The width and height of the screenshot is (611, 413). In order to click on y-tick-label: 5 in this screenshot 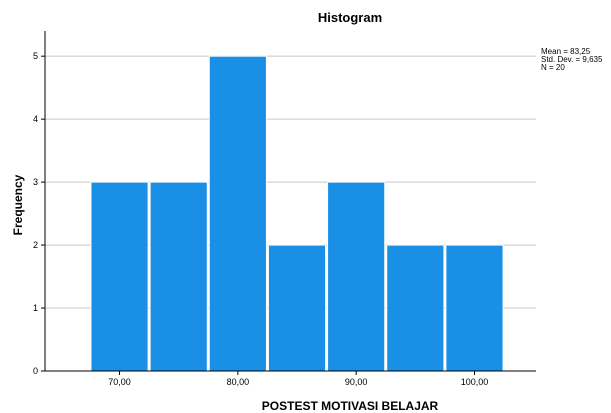, I will do `click(35, 56)`.